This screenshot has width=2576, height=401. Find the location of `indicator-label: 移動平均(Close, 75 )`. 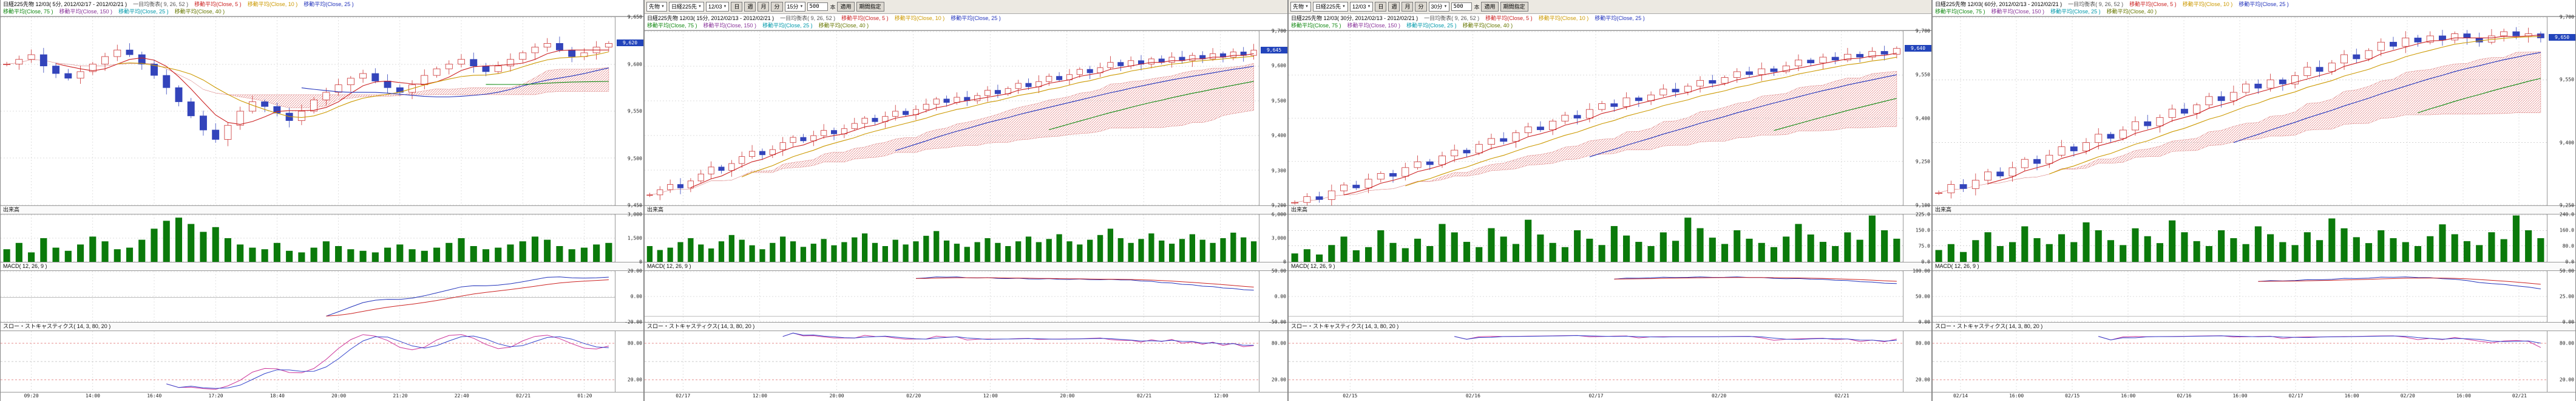

indicator-label: 移動平均(Close, 75 ) is located at coordinates (672, 25).